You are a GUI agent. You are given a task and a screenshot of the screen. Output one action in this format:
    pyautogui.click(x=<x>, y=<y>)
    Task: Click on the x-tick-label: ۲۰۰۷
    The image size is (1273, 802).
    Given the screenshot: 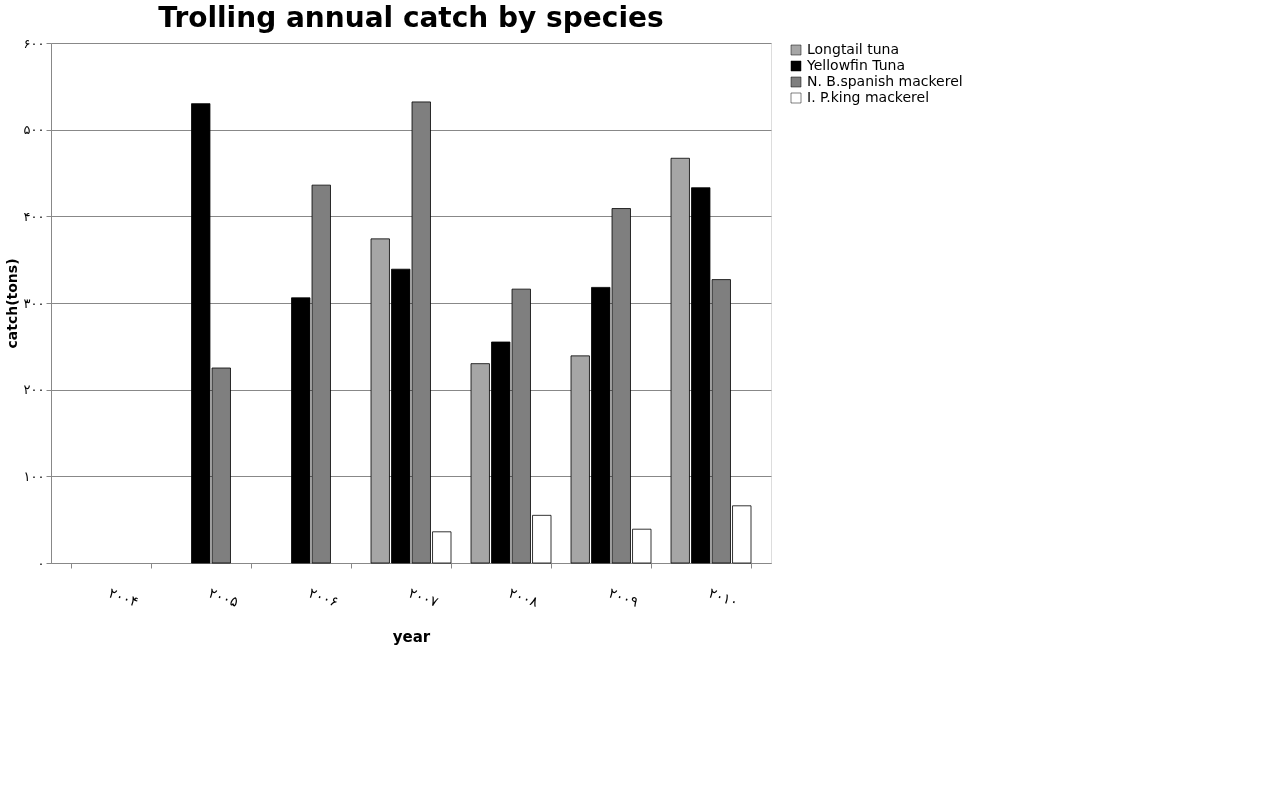 What is the action you would take?
    pyautogui.click(x=423, y=597)
    